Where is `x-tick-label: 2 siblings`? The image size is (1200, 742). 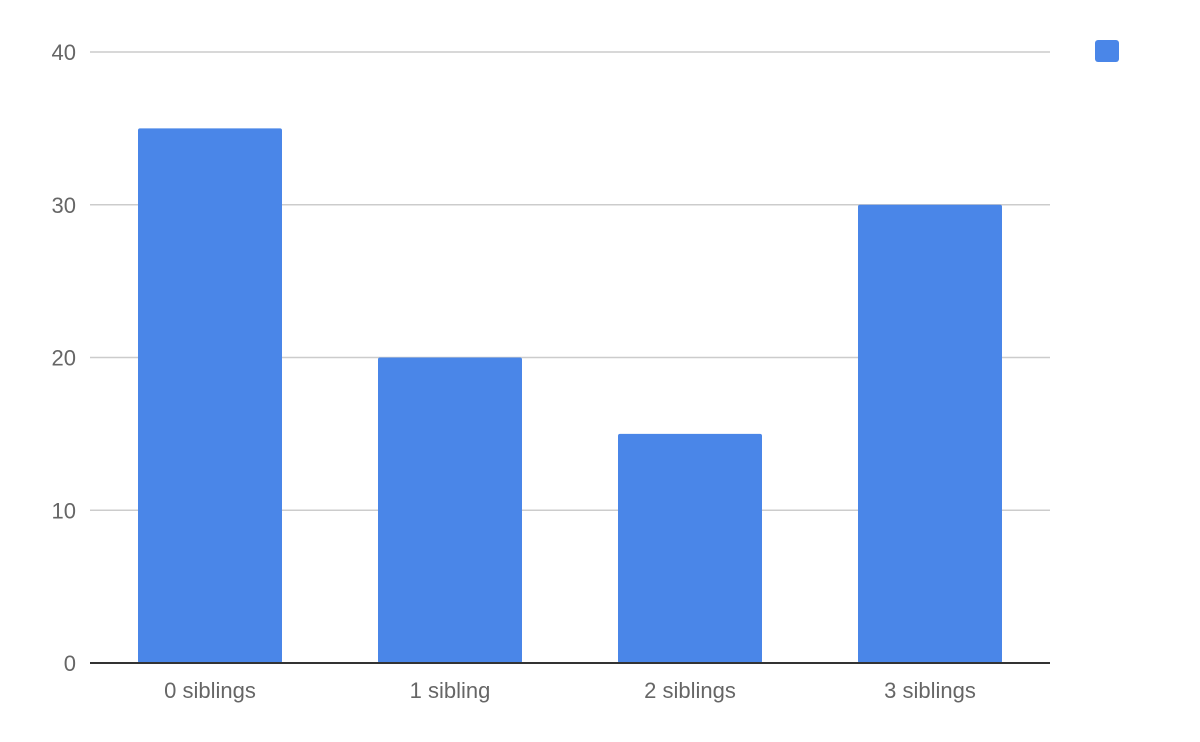
x-tick-label: 2 siblings is located at coordinates (690, 690).